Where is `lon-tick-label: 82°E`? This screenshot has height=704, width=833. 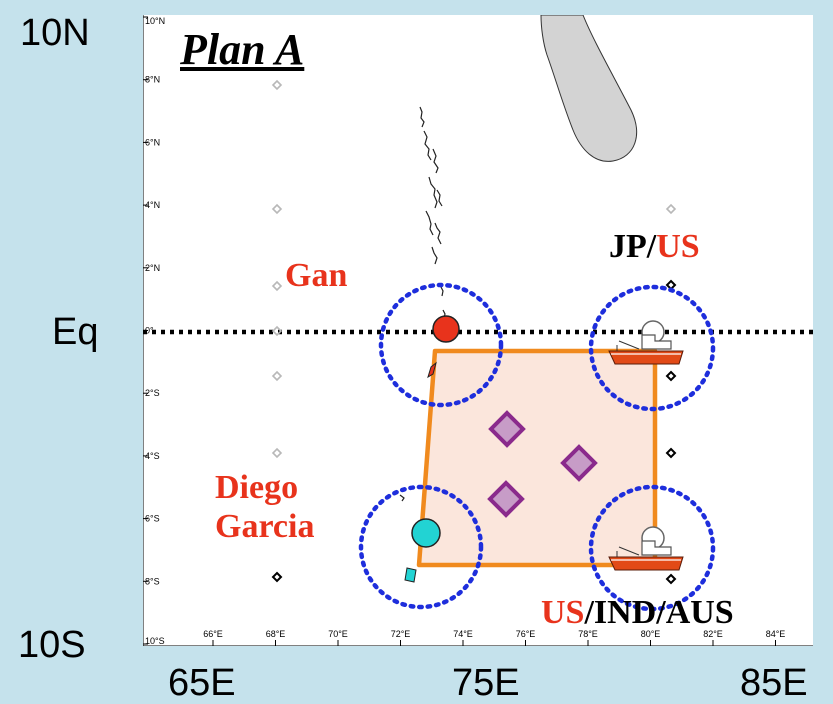
lon-tick-label: 82°E is located at coordinates (713, 634).